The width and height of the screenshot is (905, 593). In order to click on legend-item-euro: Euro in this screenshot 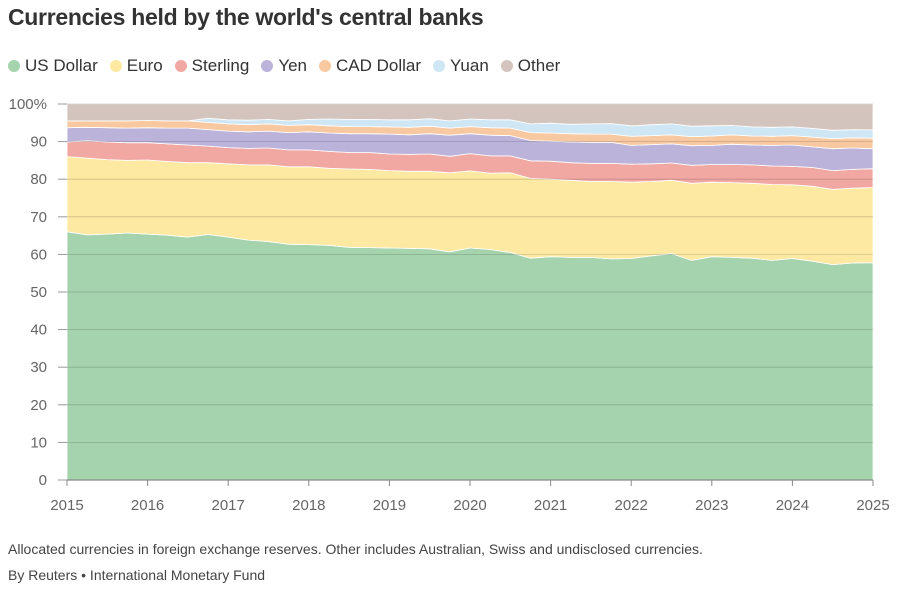, I will do `click(136, 66)`.